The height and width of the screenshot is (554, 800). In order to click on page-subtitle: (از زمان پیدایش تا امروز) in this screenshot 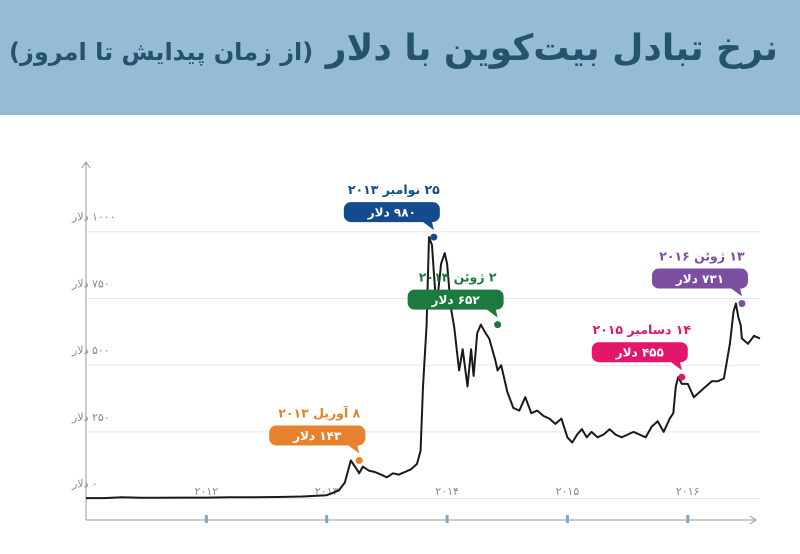, I will do `click(161, 52)`.